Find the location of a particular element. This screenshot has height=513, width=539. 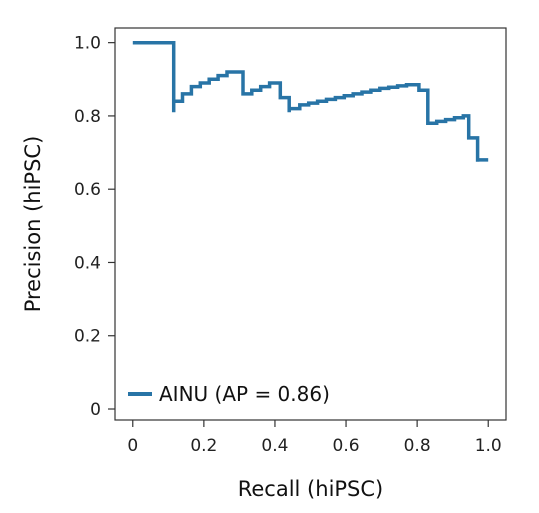

y-tick-label: 0.8 is located at coordinates (87, 117).